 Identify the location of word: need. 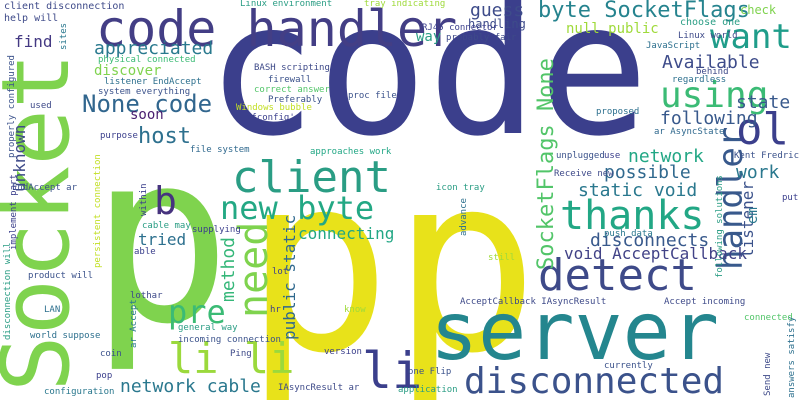
(254, 269).